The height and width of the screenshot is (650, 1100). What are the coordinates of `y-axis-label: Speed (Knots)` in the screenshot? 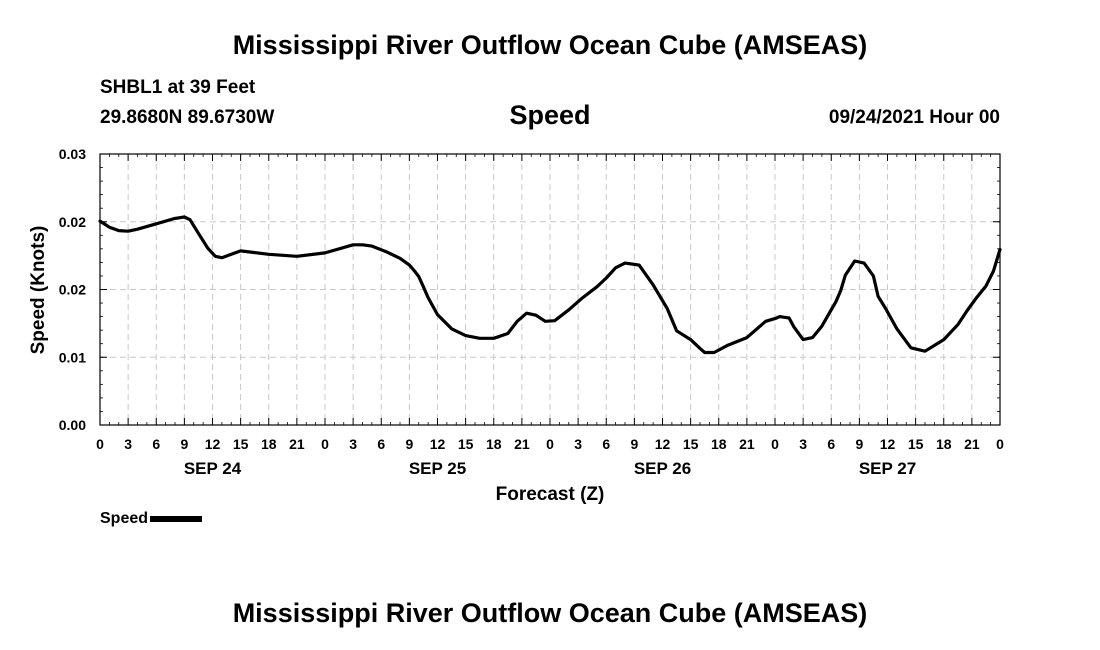 It's located at (38, 290).